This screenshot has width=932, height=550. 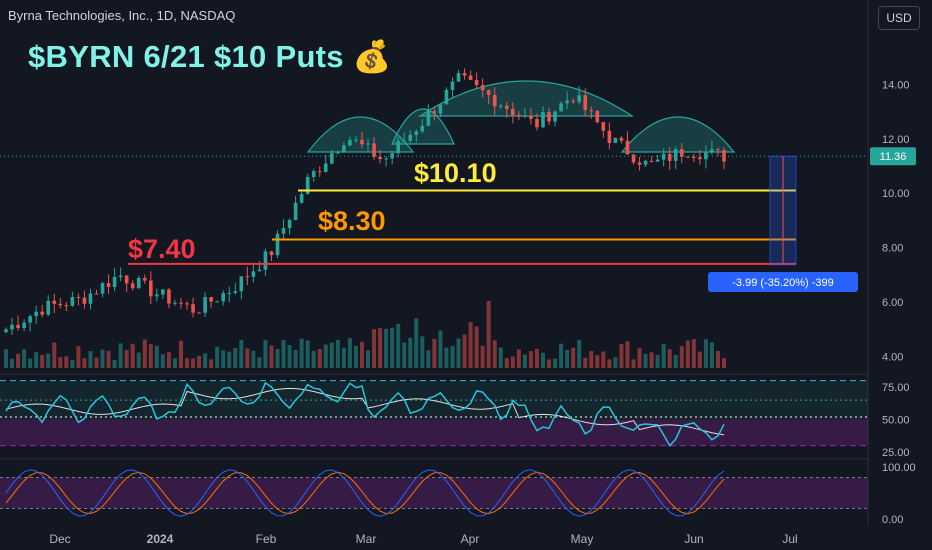 I want to click on money-bag-icon: 💰, so click(x=372, y=56).